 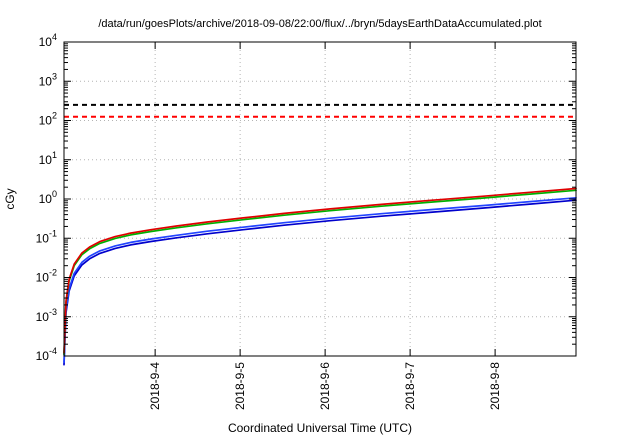 I want to click on x-axis-label: Coordinated Universal Time (UTC), so click(x=320, y=428).